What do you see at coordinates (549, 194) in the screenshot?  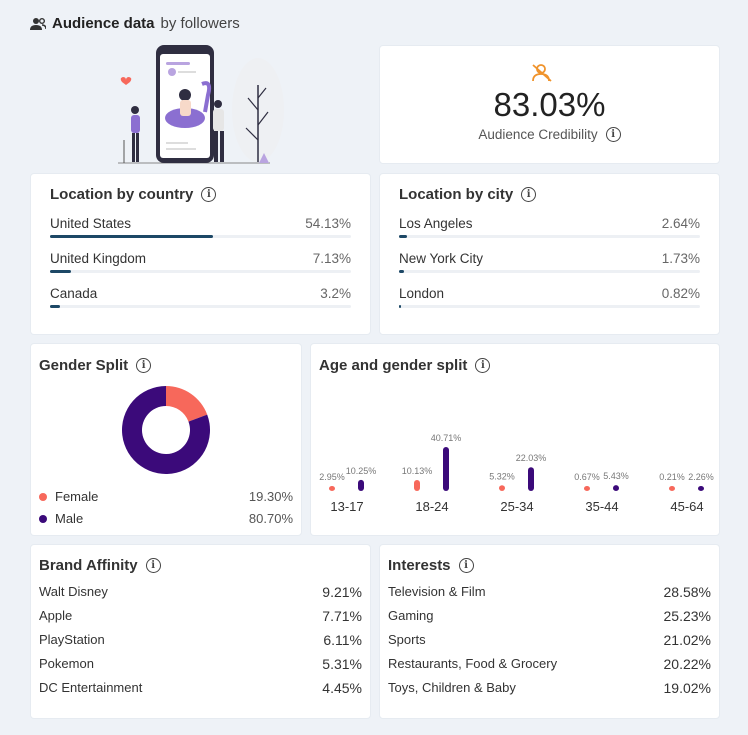 I see `location-city-title: Location by city i` at bounding box center [549, 194].